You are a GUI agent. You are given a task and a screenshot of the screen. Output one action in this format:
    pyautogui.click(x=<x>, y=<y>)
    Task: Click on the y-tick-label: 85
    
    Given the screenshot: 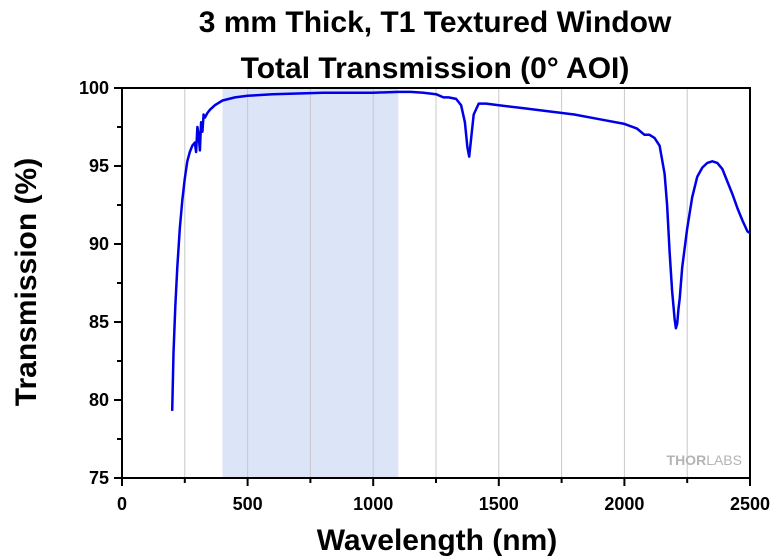 What is the action you would take?
    pyautogui.click(x=99, y=322)
    